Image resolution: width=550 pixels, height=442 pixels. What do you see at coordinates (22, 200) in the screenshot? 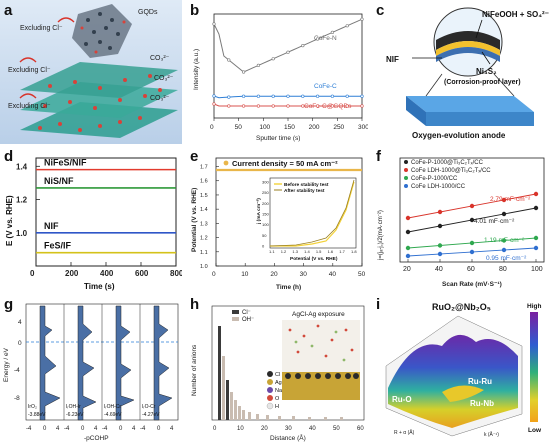
I see `d-ytick-1.2: 1.2` at bounding box center [22, 200].